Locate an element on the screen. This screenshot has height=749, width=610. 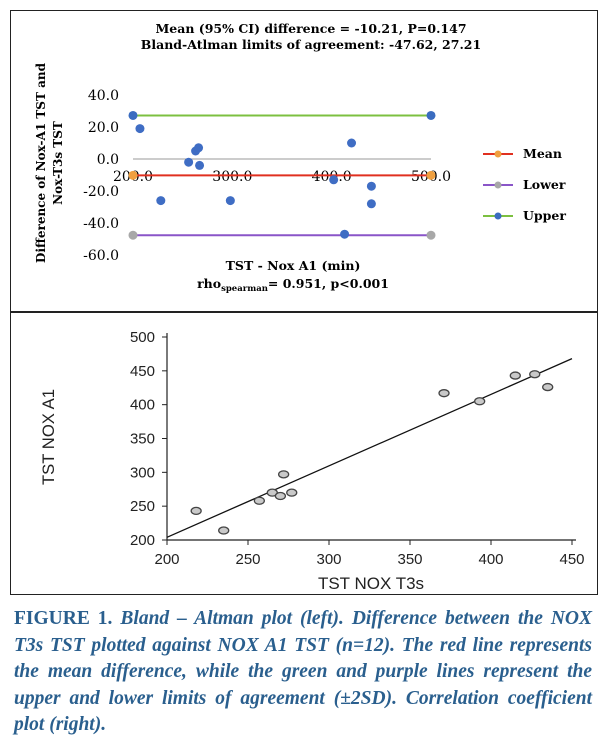
legend-mean-marker is located at coordinates (498, 154).